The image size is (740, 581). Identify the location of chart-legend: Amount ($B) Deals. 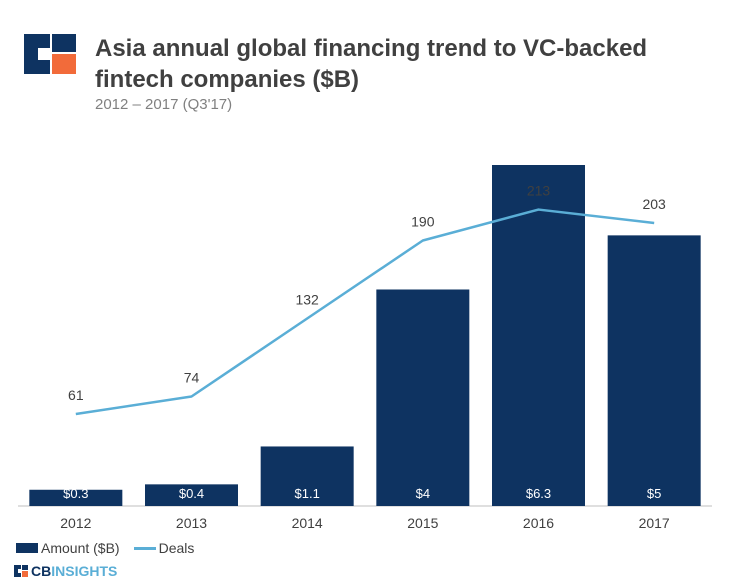
(105, 548).